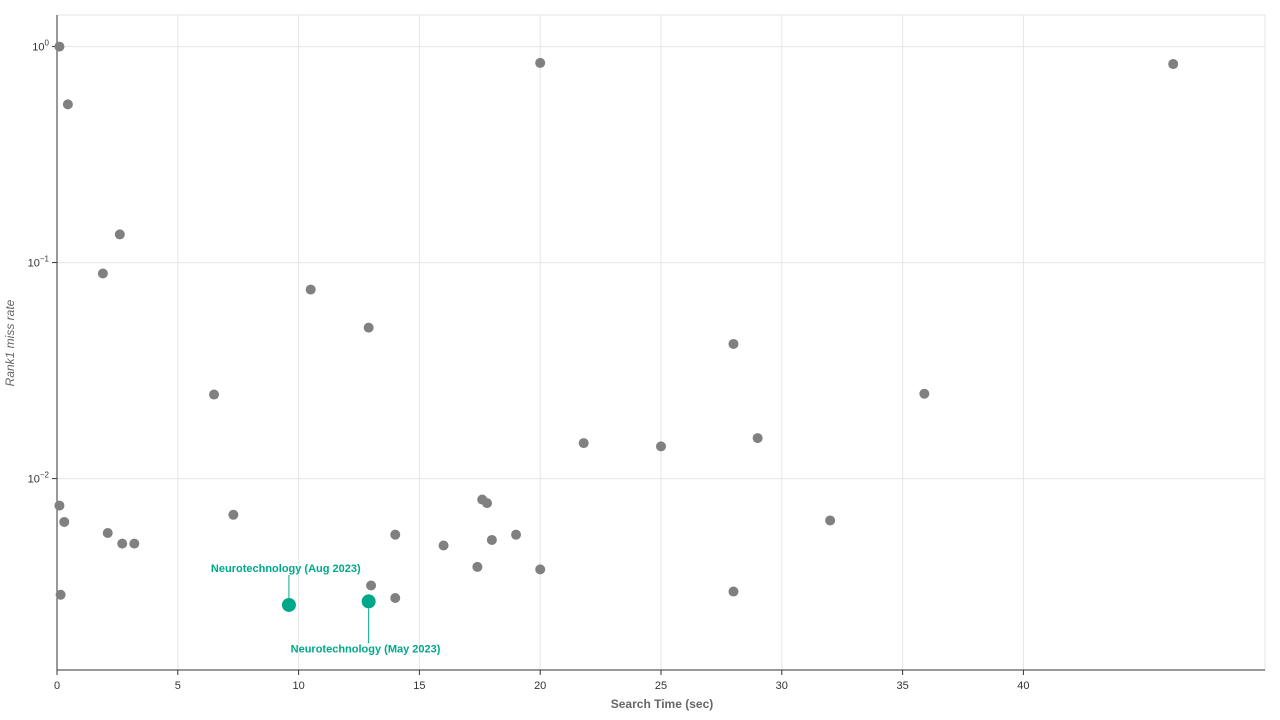  Describe the element at coordinates (10, 342) in the screenshot. I see `y-axis-title: Rank1 miss rate` at that location.